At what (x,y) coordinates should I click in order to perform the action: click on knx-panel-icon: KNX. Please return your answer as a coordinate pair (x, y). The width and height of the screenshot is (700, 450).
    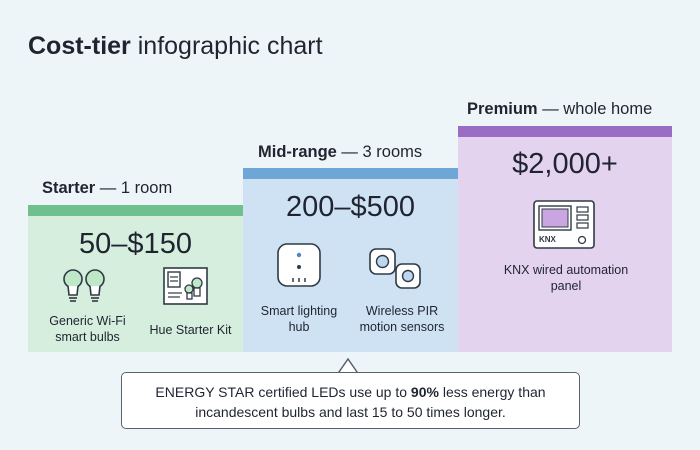
    Looking at the image, I should click on (564, 227).